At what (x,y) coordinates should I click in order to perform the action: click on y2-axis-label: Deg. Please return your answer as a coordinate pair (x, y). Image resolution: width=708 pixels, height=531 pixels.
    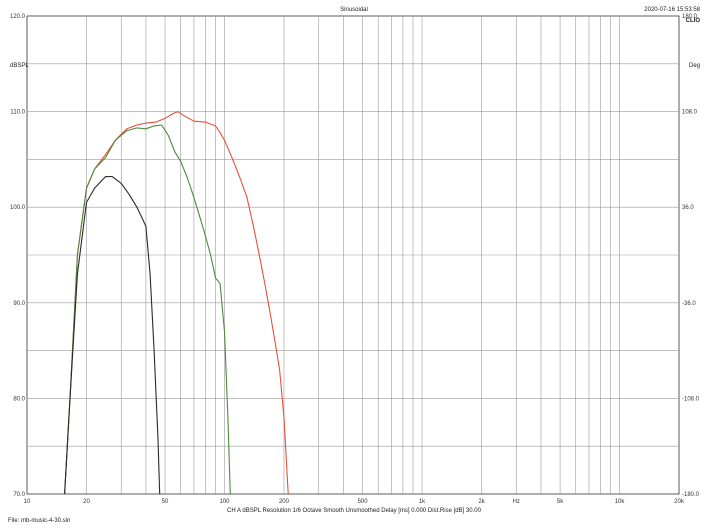
    Looking at the image, I should click on (694, 66).